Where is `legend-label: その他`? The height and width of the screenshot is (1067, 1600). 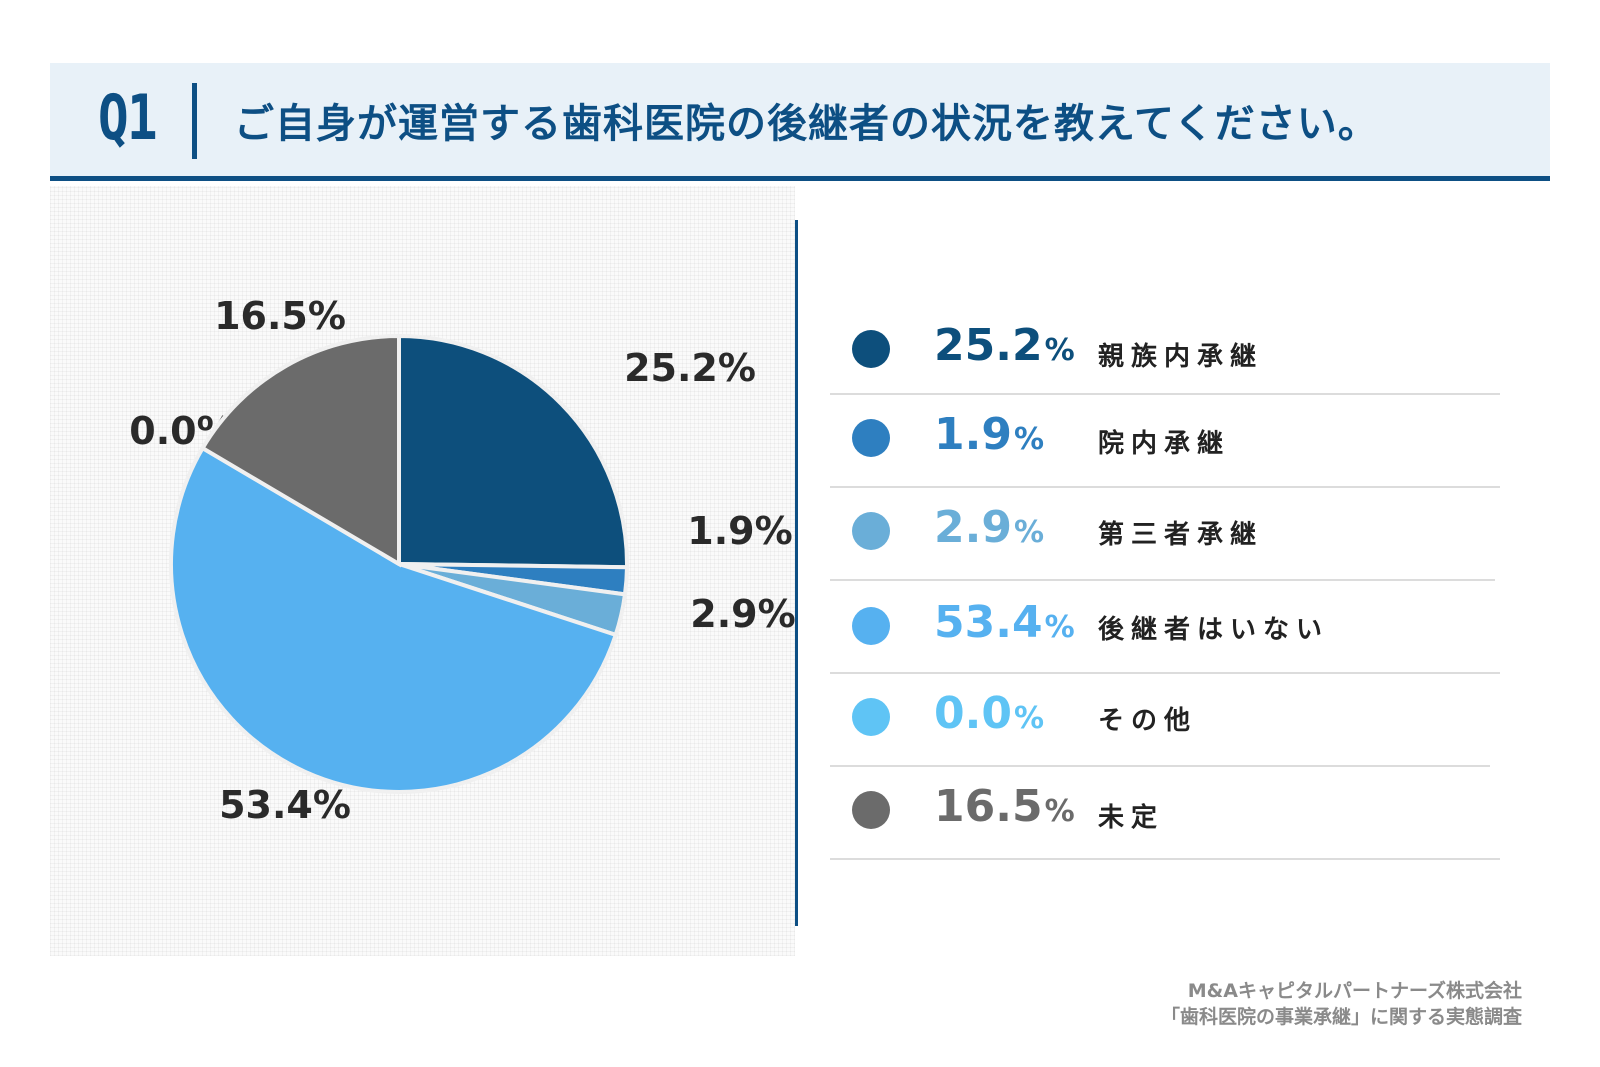
legend-label: その他 is located at coordinates (1148, 721).